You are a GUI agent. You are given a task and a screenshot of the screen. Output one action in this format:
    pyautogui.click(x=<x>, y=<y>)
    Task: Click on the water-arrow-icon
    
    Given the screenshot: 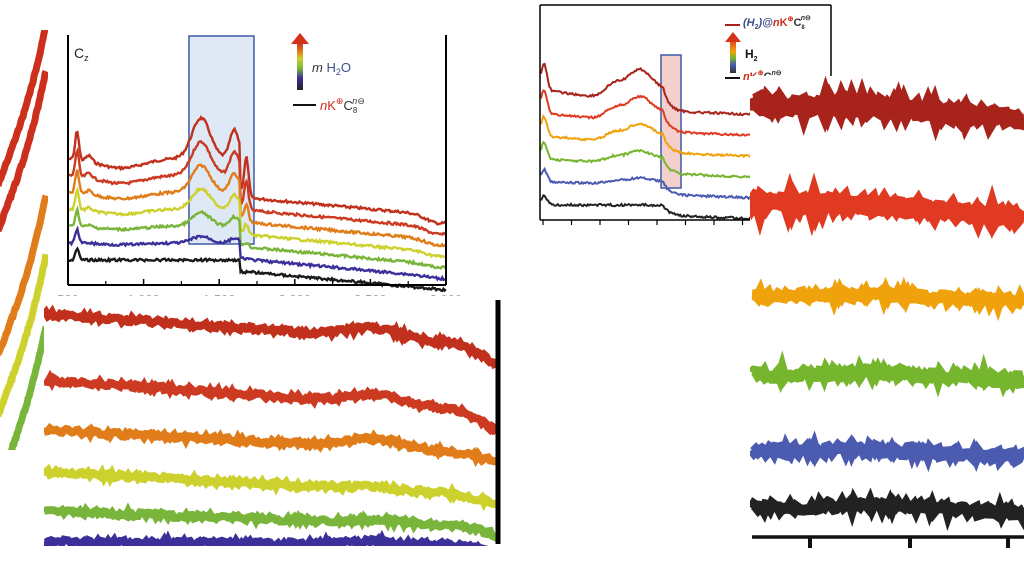 What is the action you would take?
    pyautogui.click(x=300, y=61)
    